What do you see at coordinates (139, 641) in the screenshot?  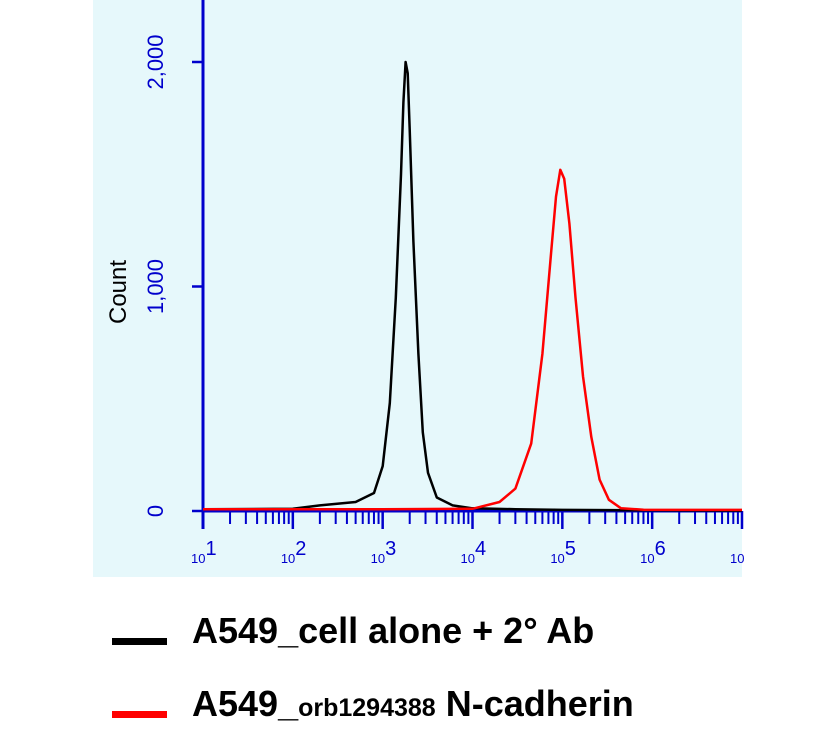 I see `legend-swatch-black` at bounding box center [139, 641].